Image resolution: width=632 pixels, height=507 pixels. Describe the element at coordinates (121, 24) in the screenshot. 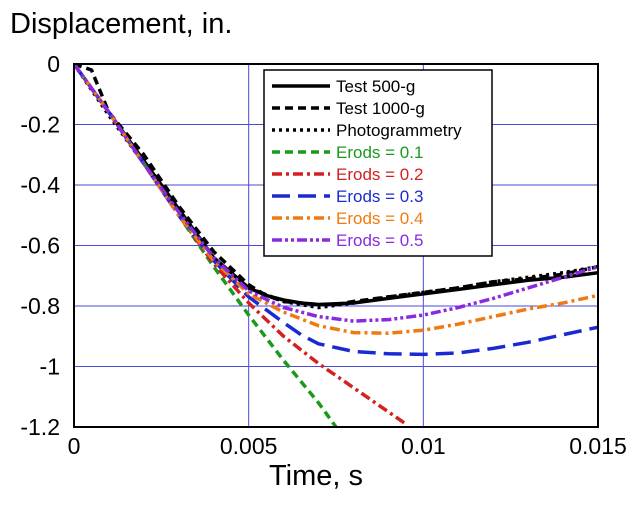

I see `y-axis-title: Displacement, in.` at that location.